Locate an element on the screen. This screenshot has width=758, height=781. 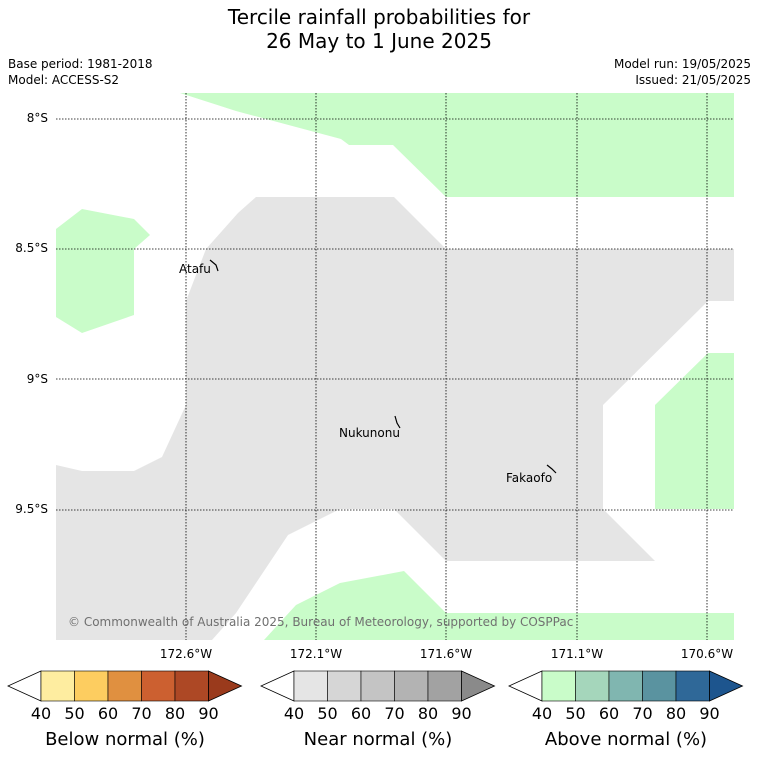
atolls is located at coordinates (383, 366).